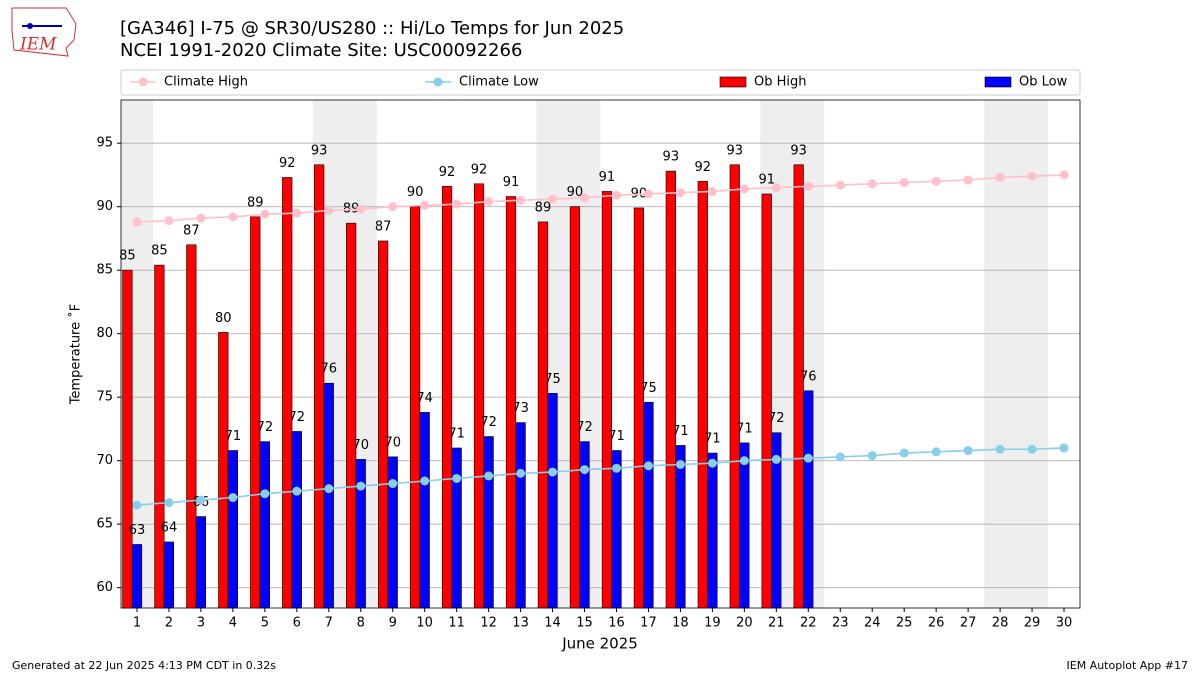 This screenshot has height=675, width=1200. Describe the element at coordinates (456, 623) in the screenshot. I see `x-tick-label: 11` at that location.